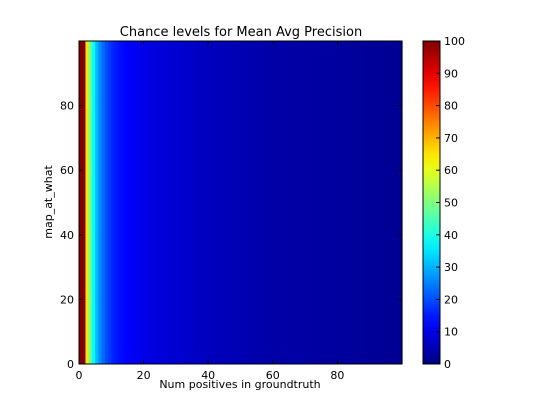  Describe the element at coordinates (239, 384) in the screenshot. I see `x-axis-label: Num positives in groundtruth` at that location.